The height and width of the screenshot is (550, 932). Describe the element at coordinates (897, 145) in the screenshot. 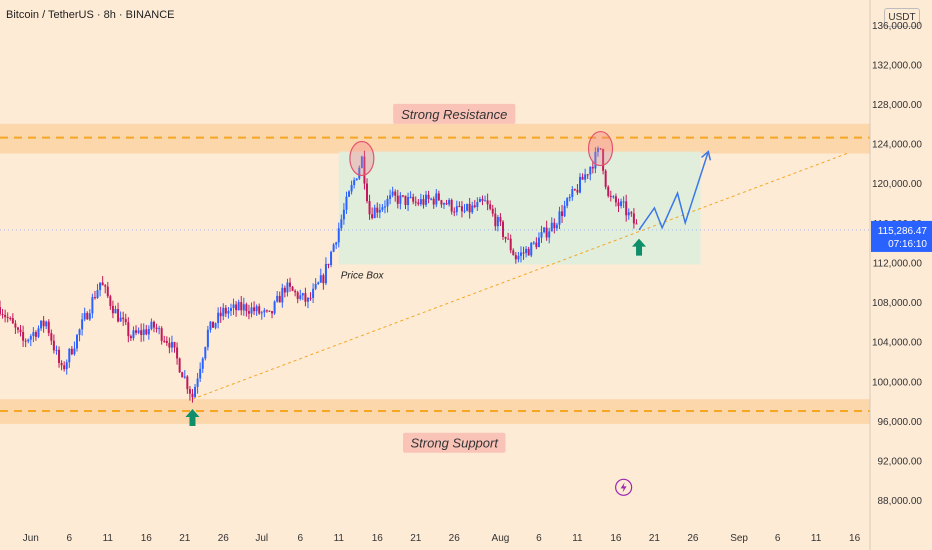

I see `y-tick-label: 124,000.00` at that location.